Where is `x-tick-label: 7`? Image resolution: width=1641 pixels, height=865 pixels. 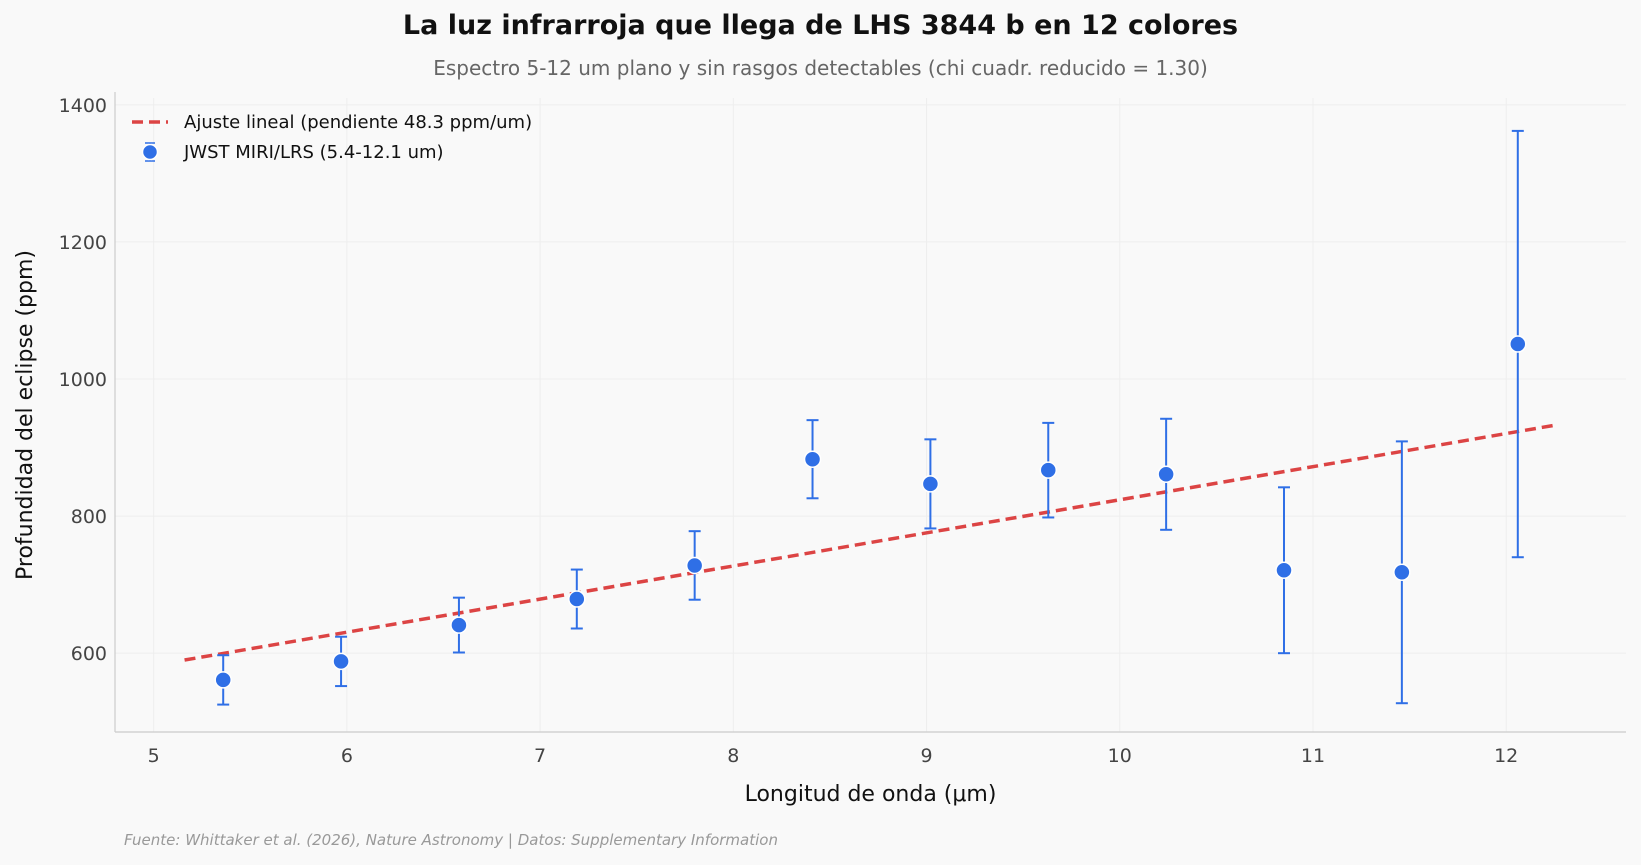 x-tick-label: 7 is located at coordinates (540, 756).